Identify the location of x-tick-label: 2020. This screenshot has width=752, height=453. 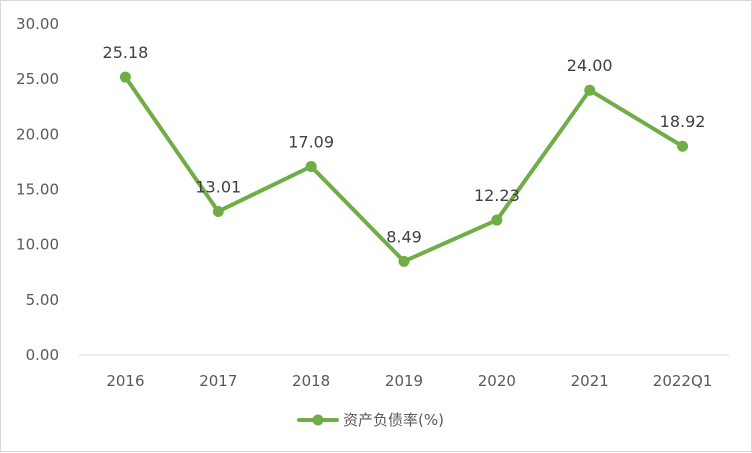
(497, 381).